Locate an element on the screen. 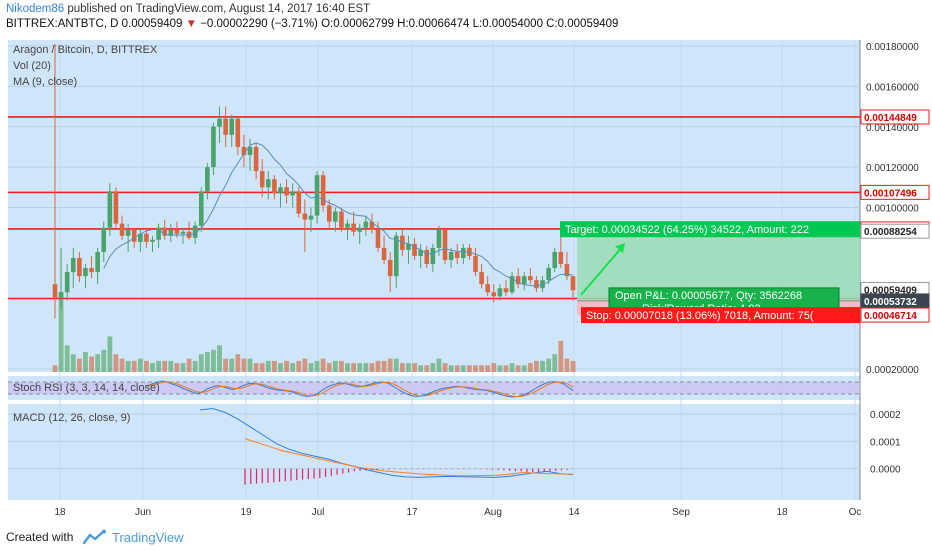  time-tick-label: Jun is located at coordinates (143, 512).